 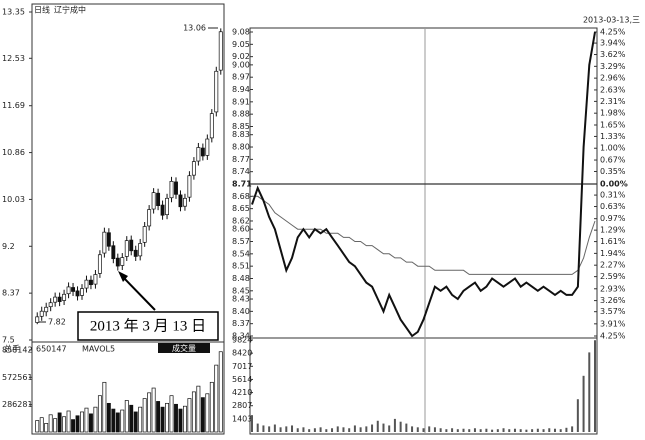 What do you see at coordinates (13, 199) in the screenshot?
I see `y-tick-label: 10.03` at bounding box center [13, 199].